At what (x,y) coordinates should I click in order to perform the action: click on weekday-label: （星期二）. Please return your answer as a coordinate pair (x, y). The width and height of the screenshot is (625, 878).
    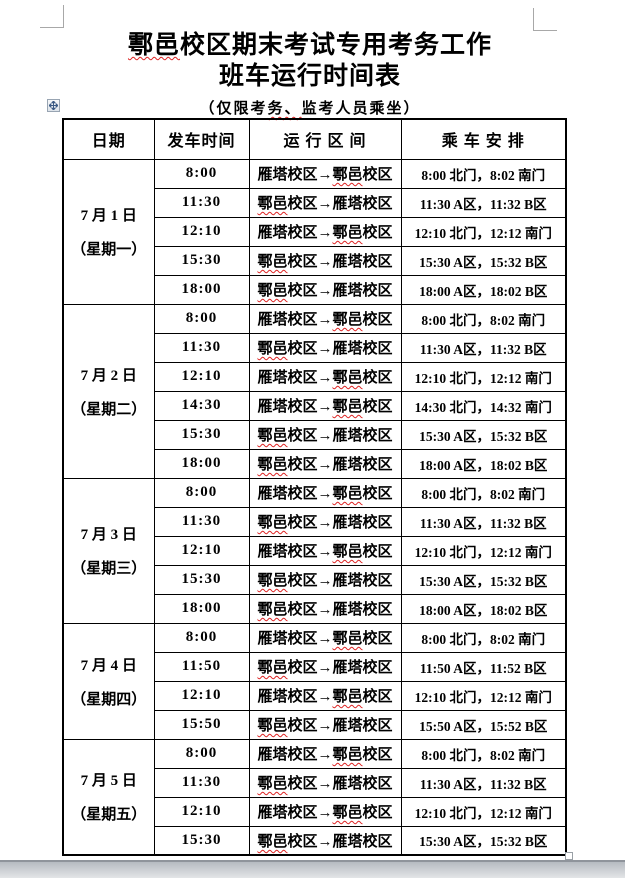
    Looking at the image, I should click on (109, 409).